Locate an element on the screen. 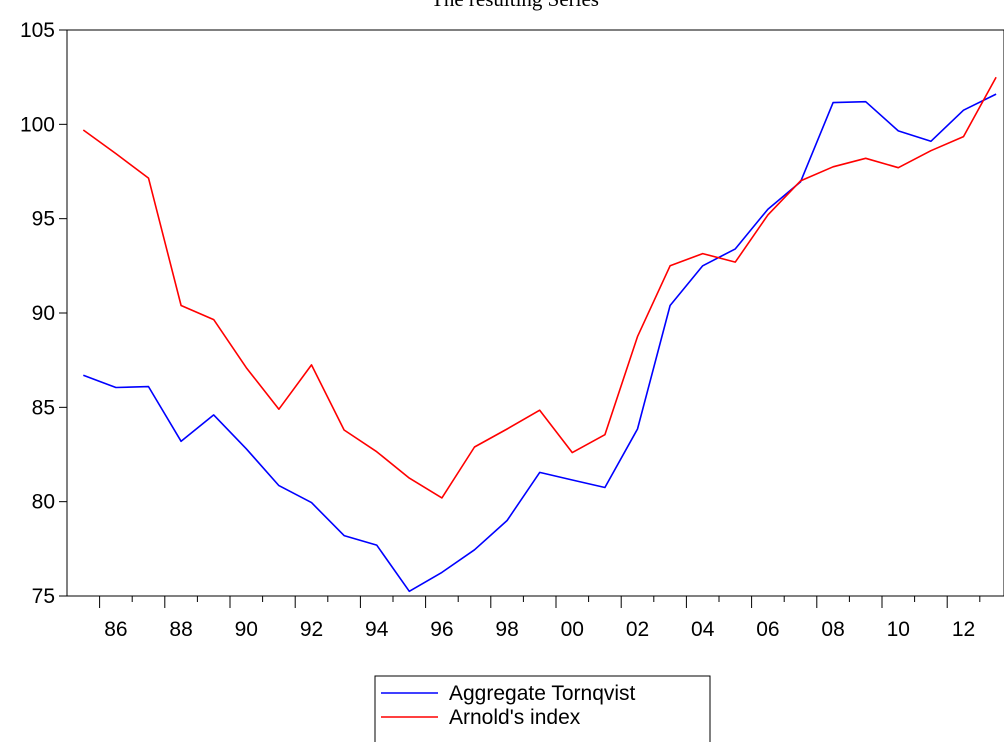 This screenshot has height=742, width=1004. x-tick-label: 98 is located at coordinates (506, 629).